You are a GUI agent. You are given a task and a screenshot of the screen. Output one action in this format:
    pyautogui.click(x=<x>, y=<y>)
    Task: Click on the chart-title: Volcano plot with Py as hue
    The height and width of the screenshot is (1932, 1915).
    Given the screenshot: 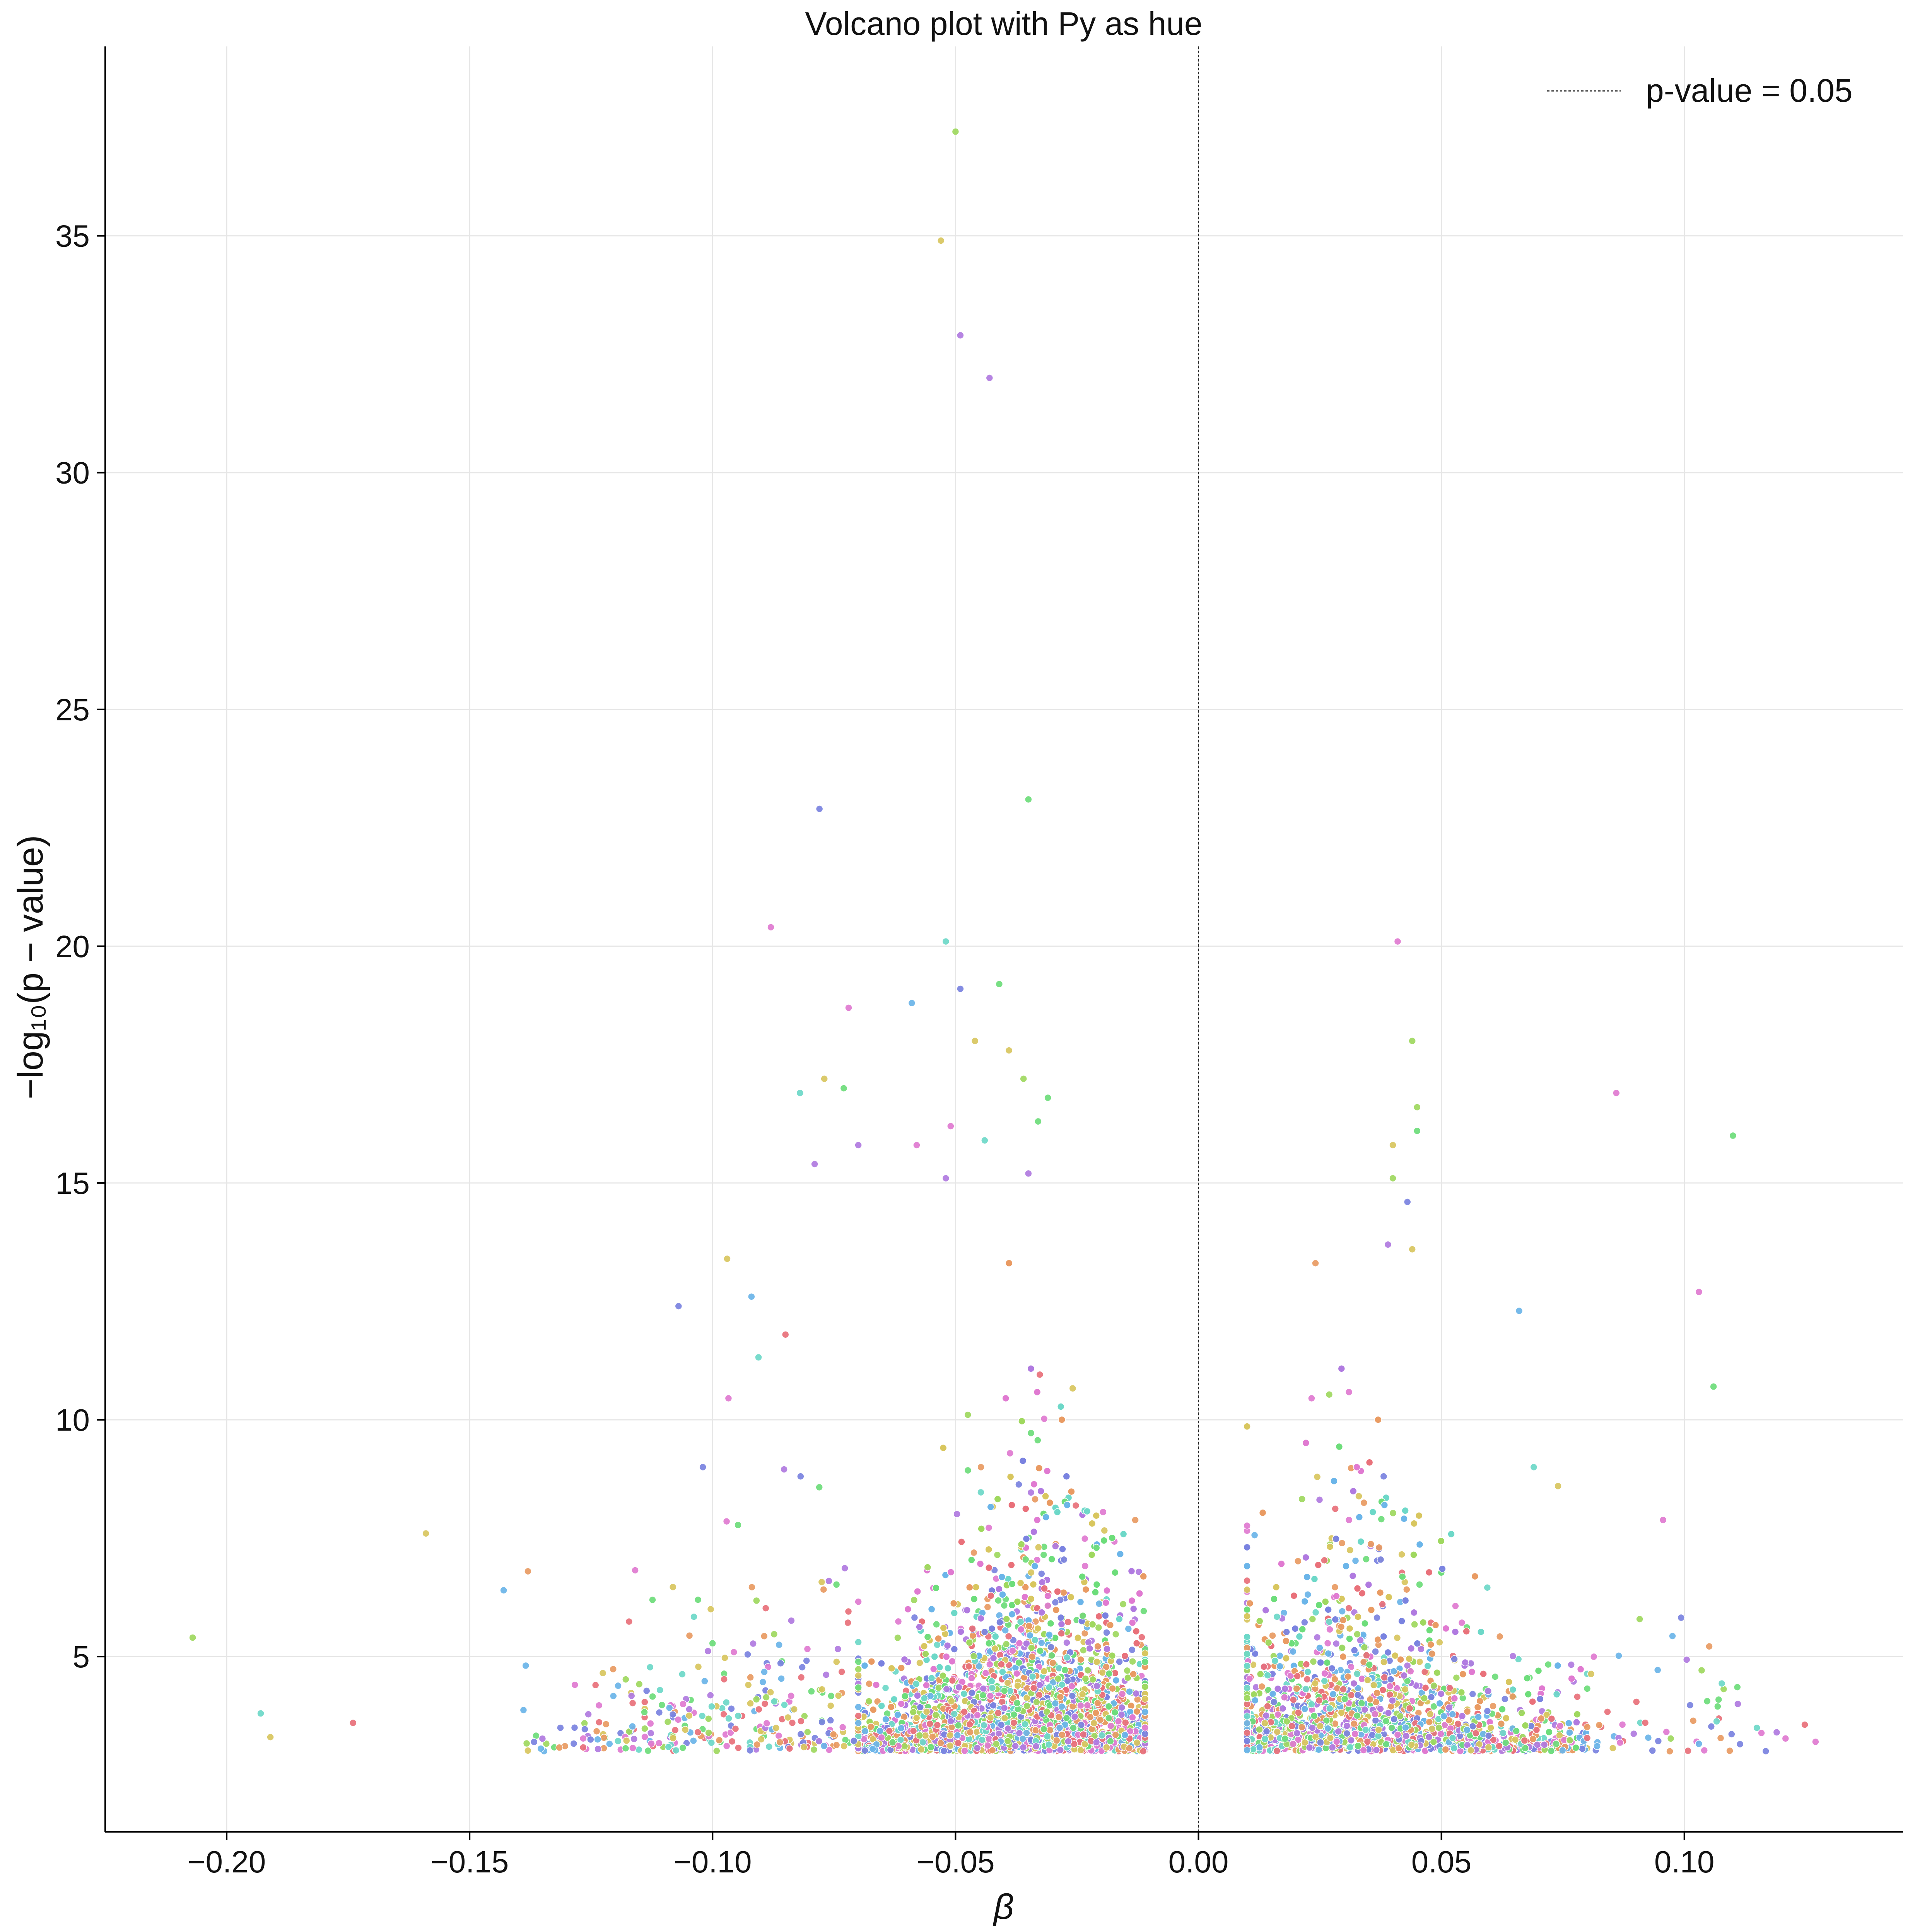 What is the action you would take?
    pyautogui.click(x=1003, y=23)
    